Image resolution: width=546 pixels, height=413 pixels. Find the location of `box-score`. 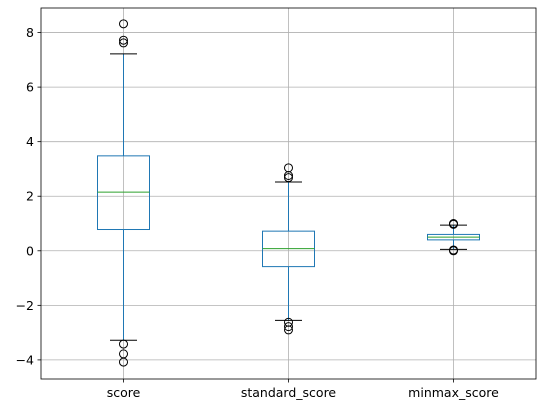

box-score is located at coordinates (123, 193).